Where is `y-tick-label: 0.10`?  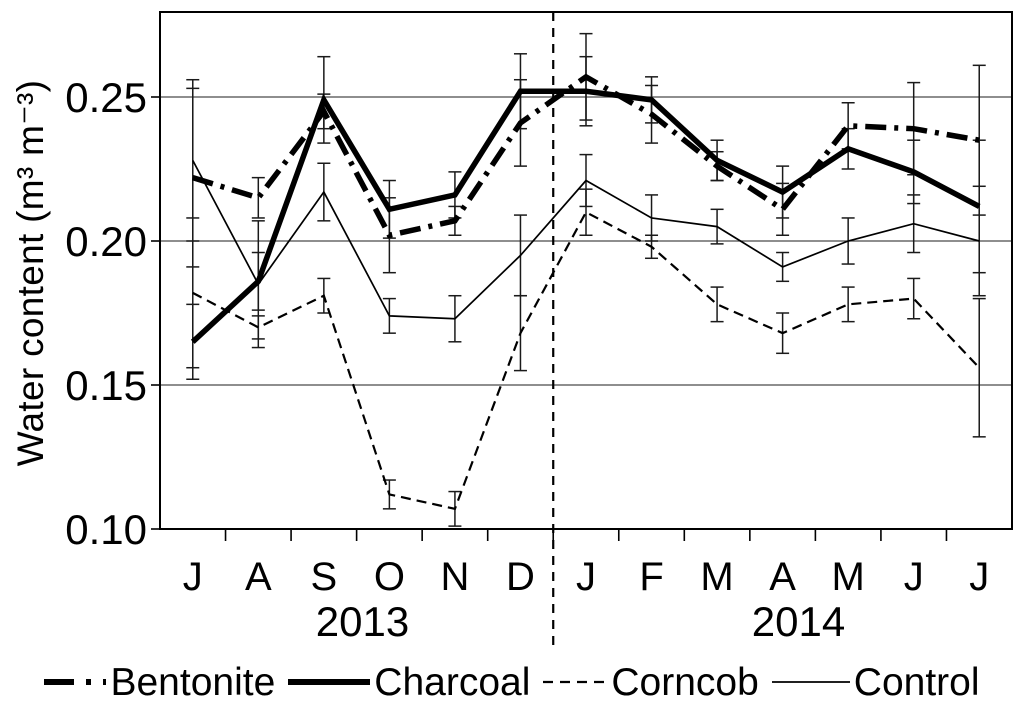
y-tick-label: 0.10 is located at coordinates (106, 529).